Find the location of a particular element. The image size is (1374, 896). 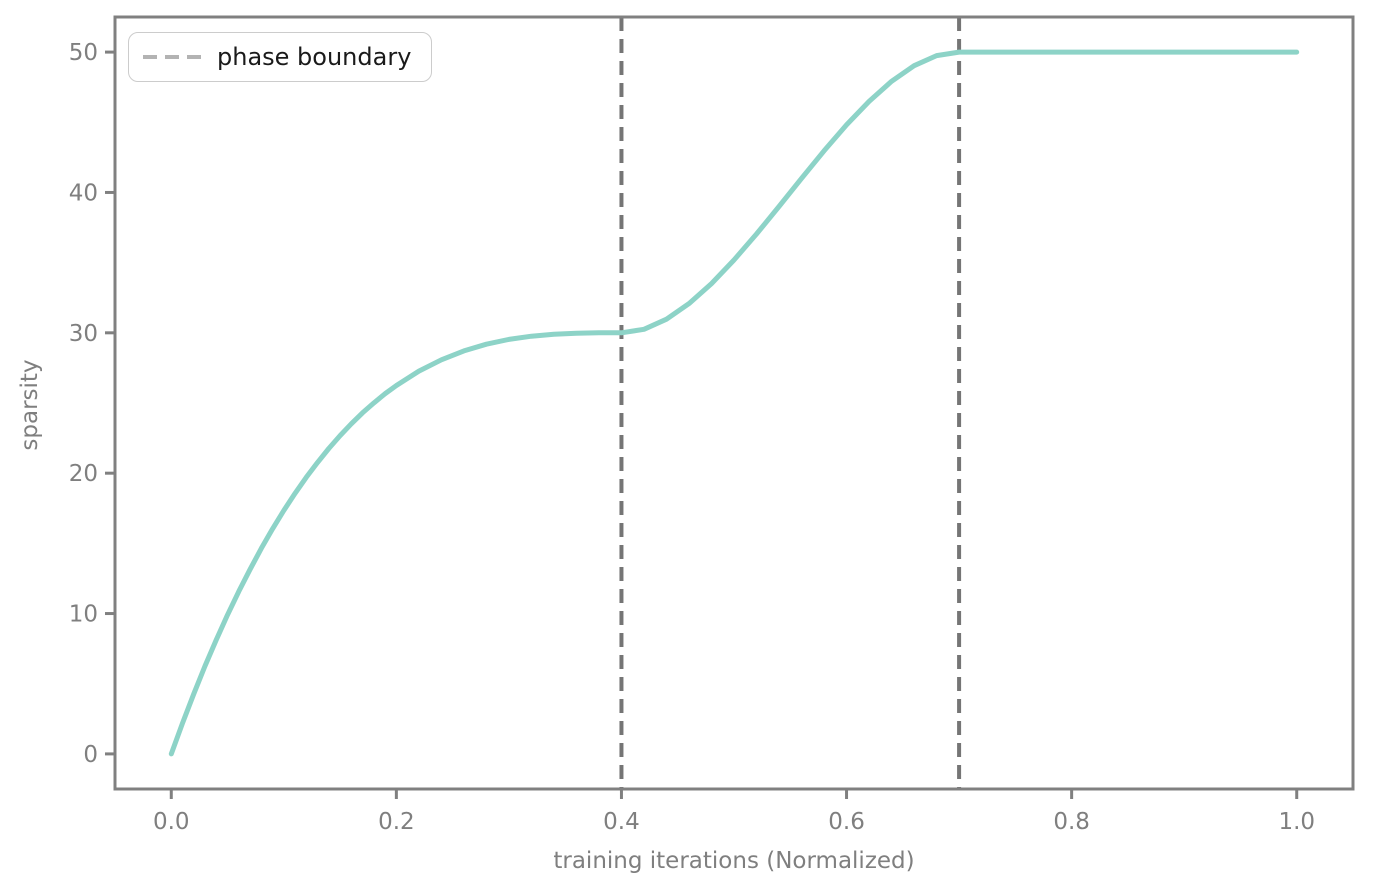

y-tick-label-5: 50 is located at coordinates (83, 53).